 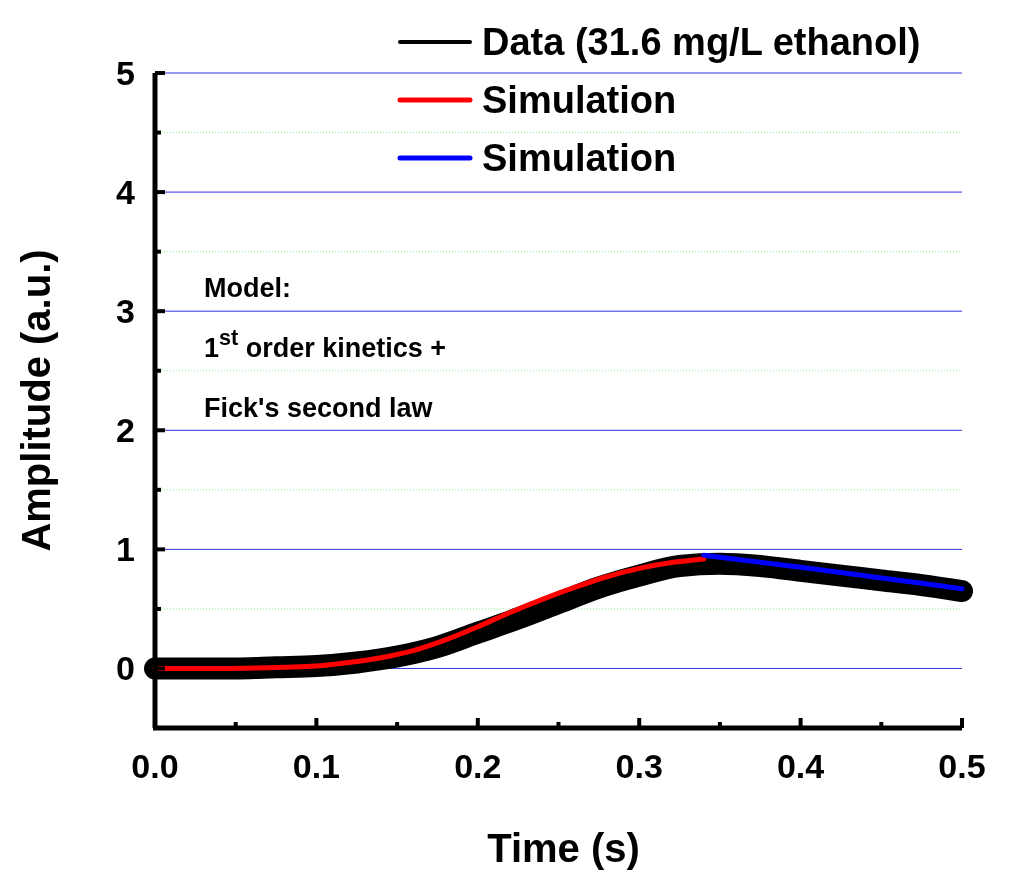 I want to click on x-tick-label: 0.2, so click(x=478, y=766).